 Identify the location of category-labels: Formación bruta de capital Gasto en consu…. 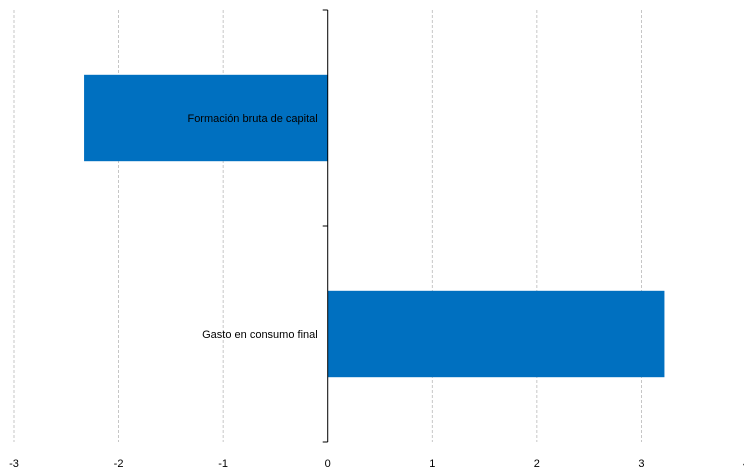
(252, 227).